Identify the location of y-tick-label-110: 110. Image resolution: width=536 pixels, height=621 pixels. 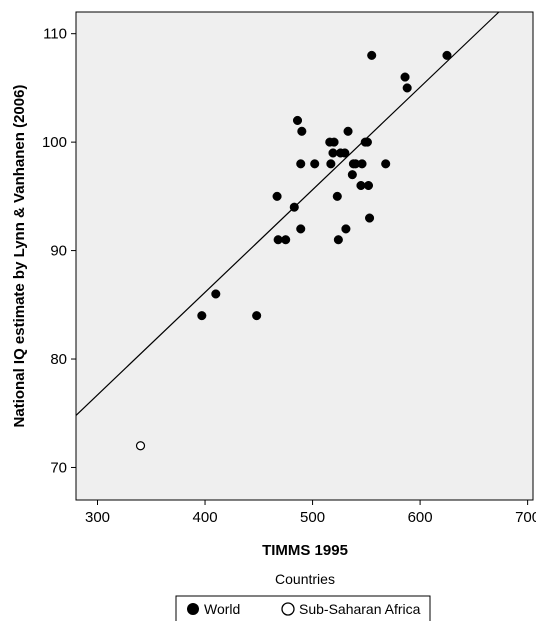
(55, 34).